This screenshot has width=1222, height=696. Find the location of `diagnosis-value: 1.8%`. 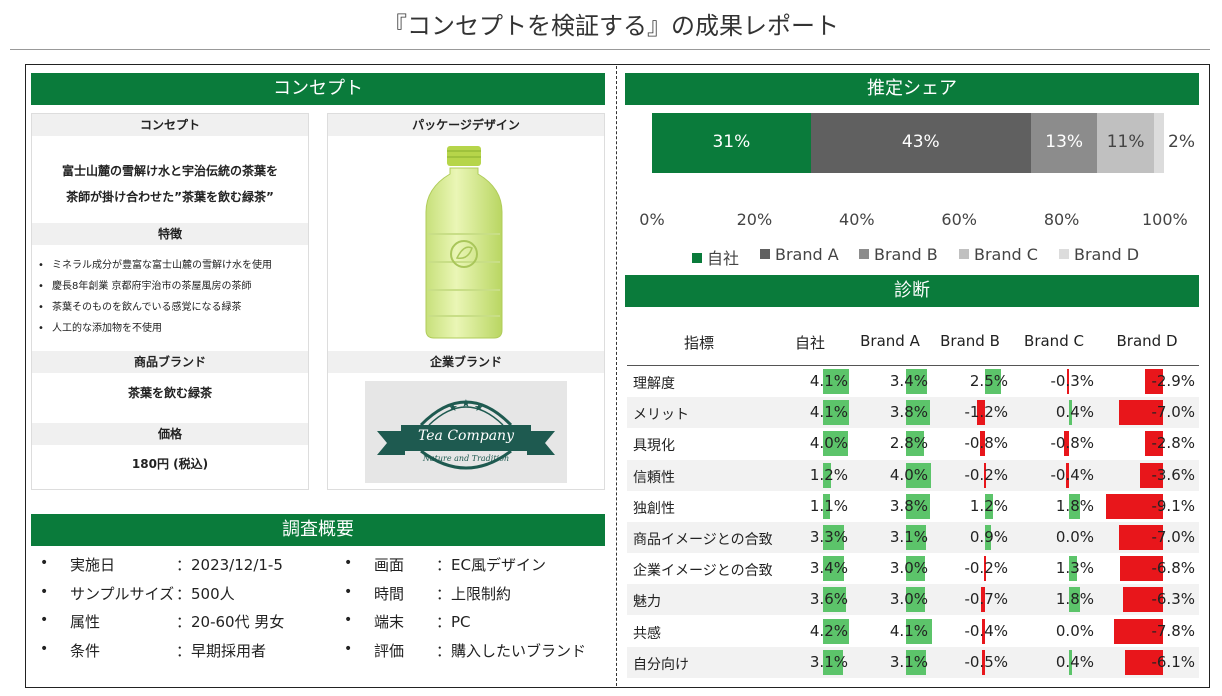

diagnosis-value: 1.8% is located at coordinates (1074, 505).